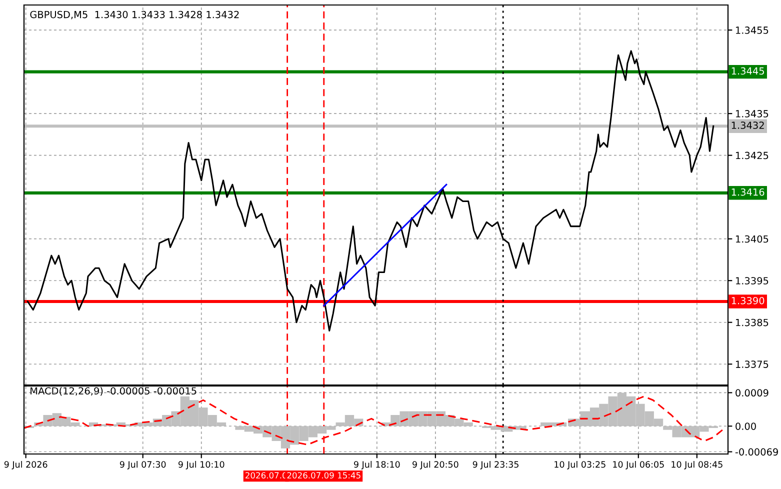  I want to click on ref-line-label: 2026.07.0, so click(266, 475).